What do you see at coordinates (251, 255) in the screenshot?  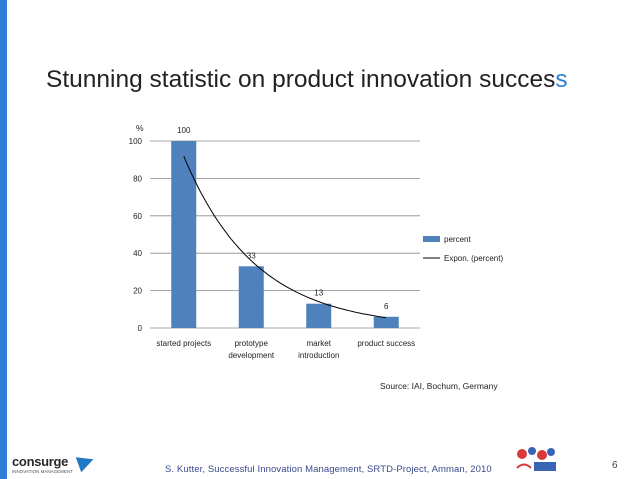 I see `data-label: 33` at bounding box center [251, 255].